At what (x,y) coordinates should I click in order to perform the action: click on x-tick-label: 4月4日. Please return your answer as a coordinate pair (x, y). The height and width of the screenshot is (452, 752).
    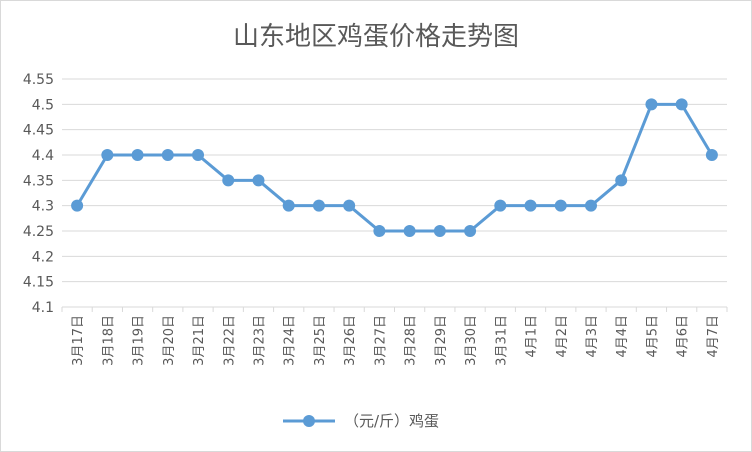
    Looking at the image, I should click on (622, 336).